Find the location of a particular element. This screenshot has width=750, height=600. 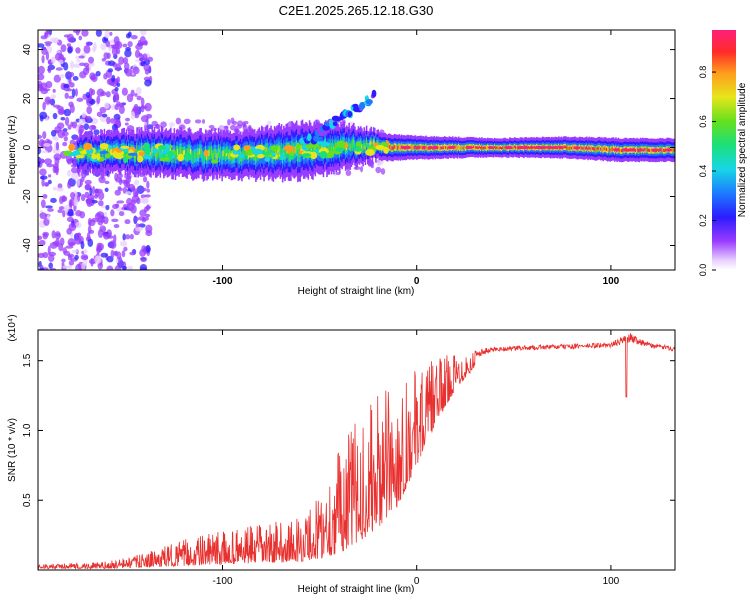

y-tick-label: 20 is located at coordinates (27, 99).